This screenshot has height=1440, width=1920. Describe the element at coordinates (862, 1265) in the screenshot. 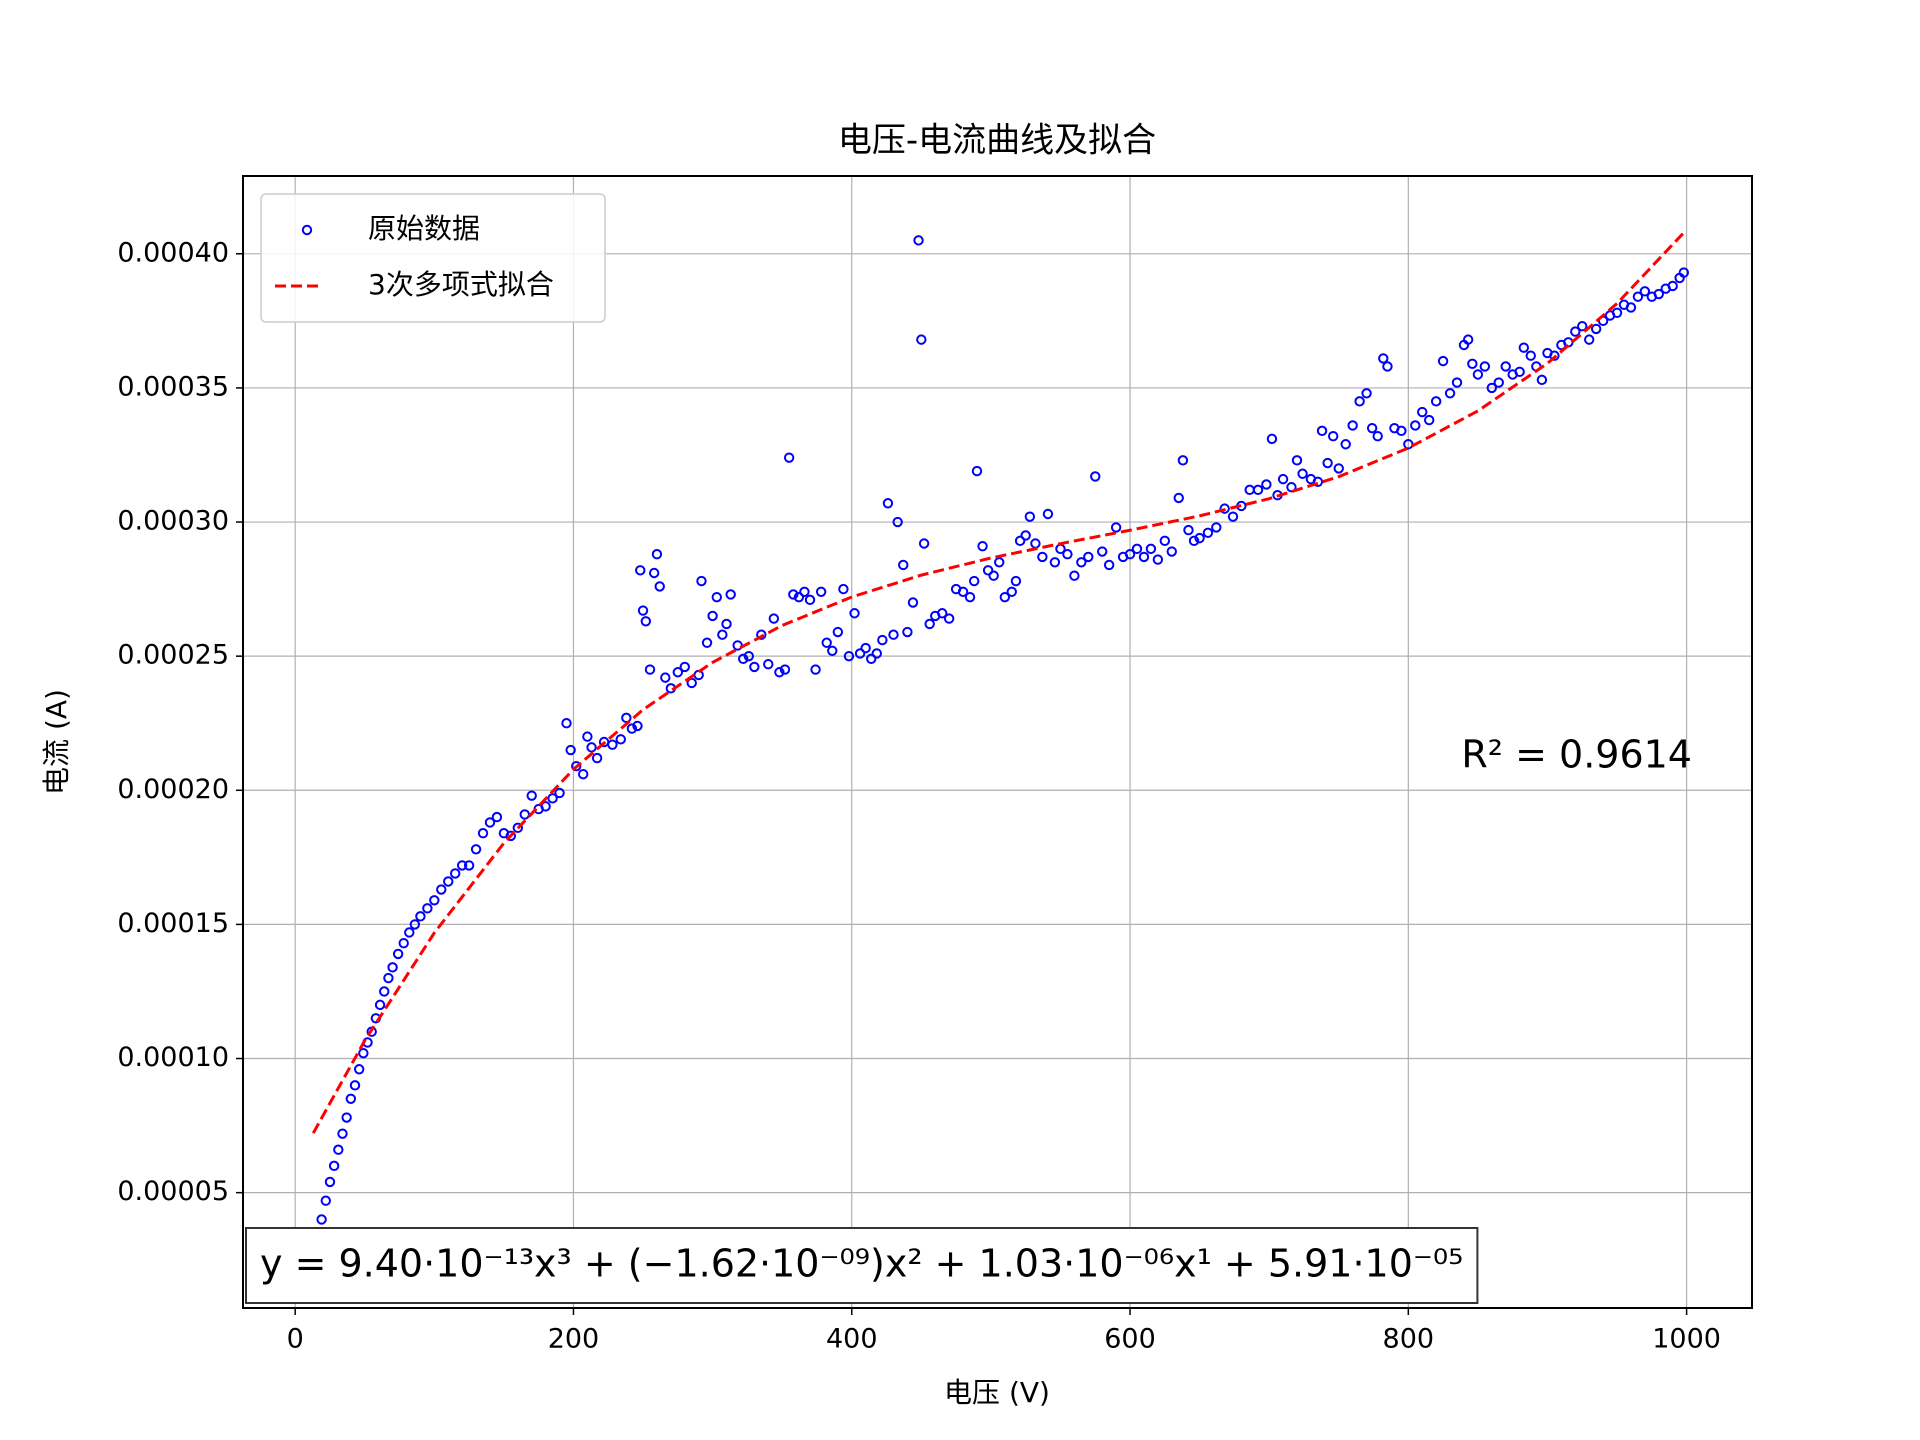

I see `equation-box` at that location.